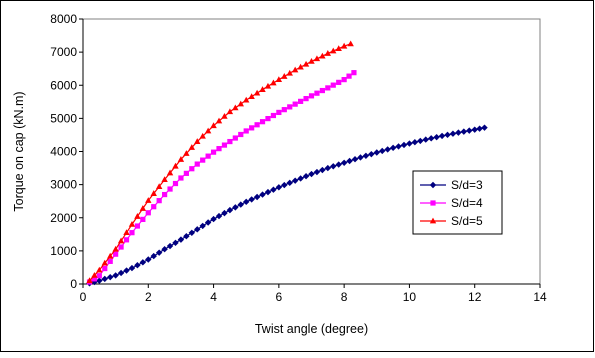 The width and height of the screenshot is (595, 358). Describe the element at coordinates (73, 284) in the screenshot. I see `y-tick-label: 0` at that location.